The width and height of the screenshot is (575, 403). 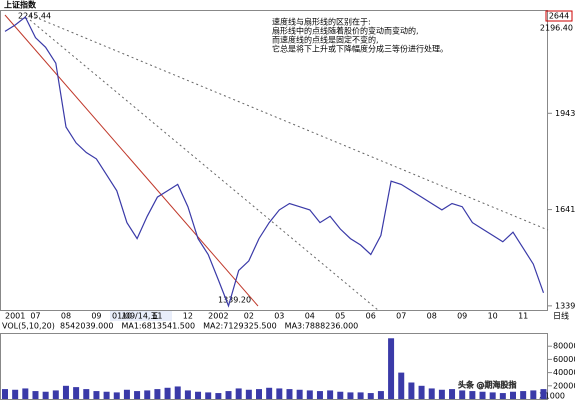 I want to click on y-tick-label: 60000, so click(x=564, y=359).